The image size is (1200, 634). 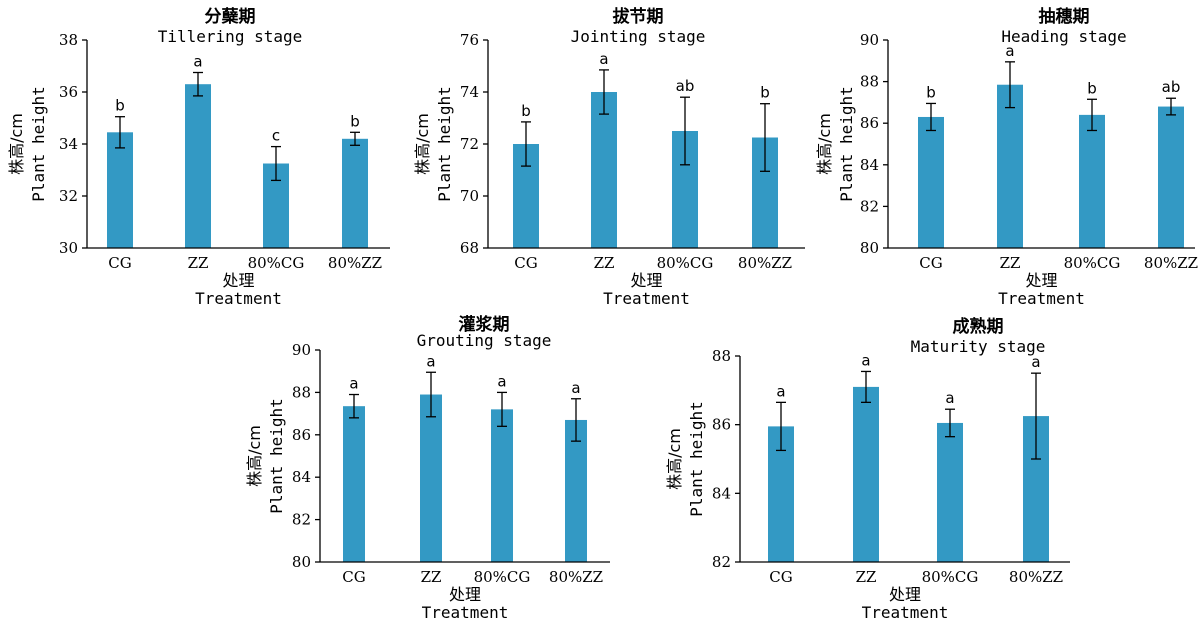 I want to click on y-tick-label: 38, so click(x=68, y=40).